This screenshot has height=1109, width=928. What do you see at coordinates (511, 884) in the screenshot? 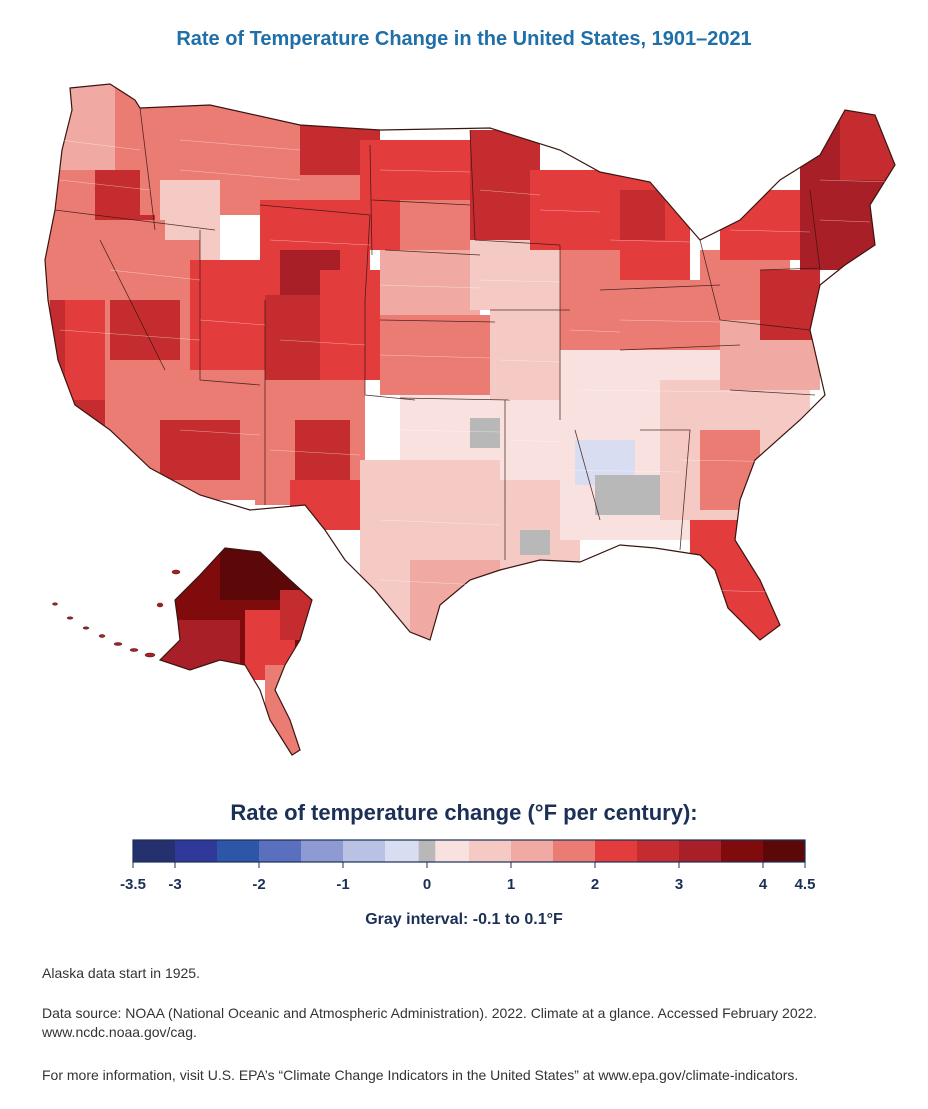
I see `legend-tick-label: 1` at bounding box center [511, 884].